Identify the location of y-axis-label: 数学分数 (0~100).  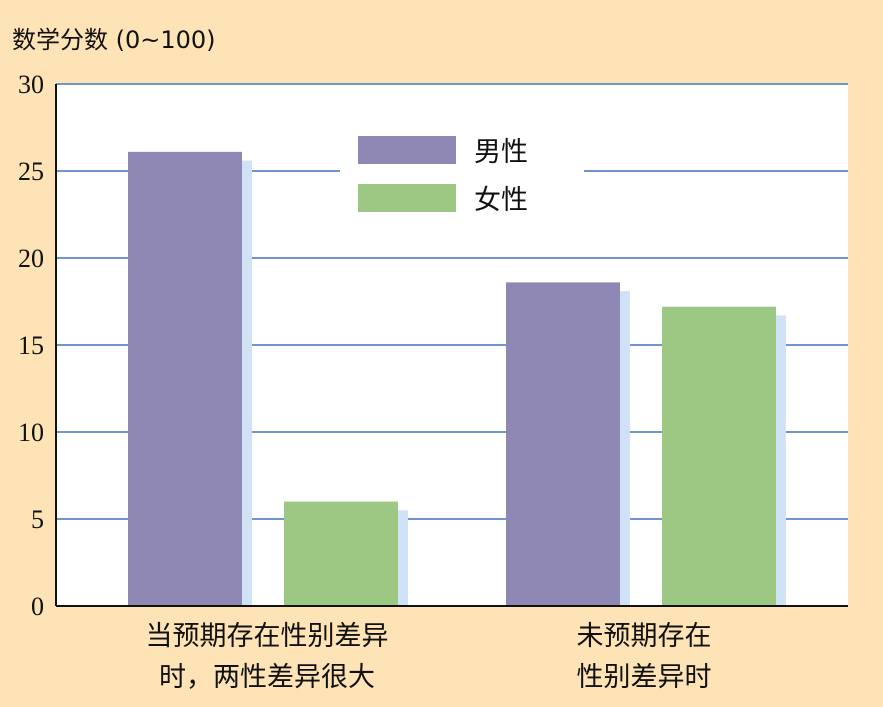
(114, 40).